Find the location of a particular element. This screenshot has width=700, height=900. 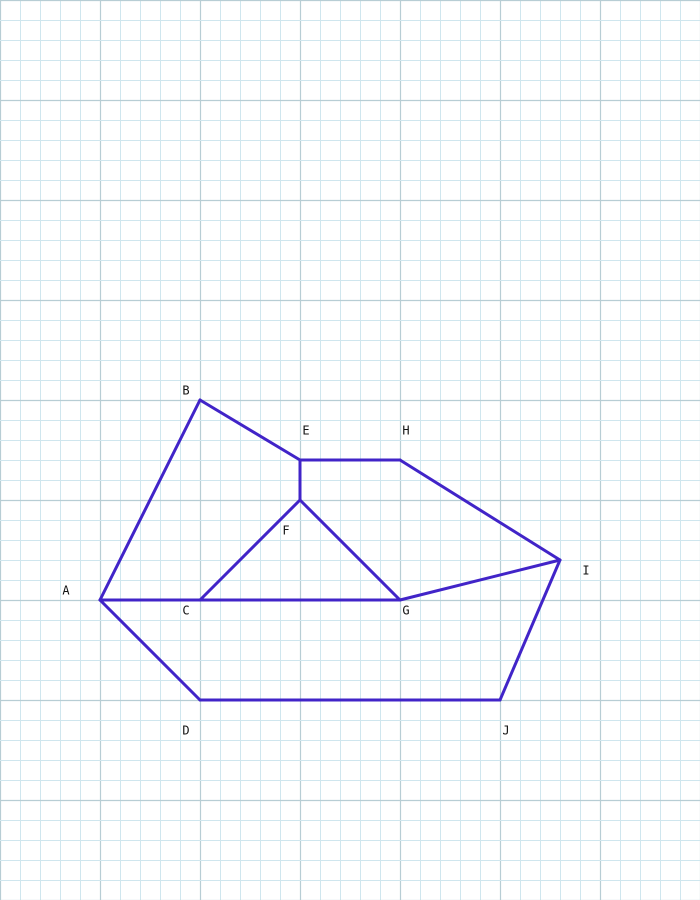

edge-gi is located at coordinates (480, 580).